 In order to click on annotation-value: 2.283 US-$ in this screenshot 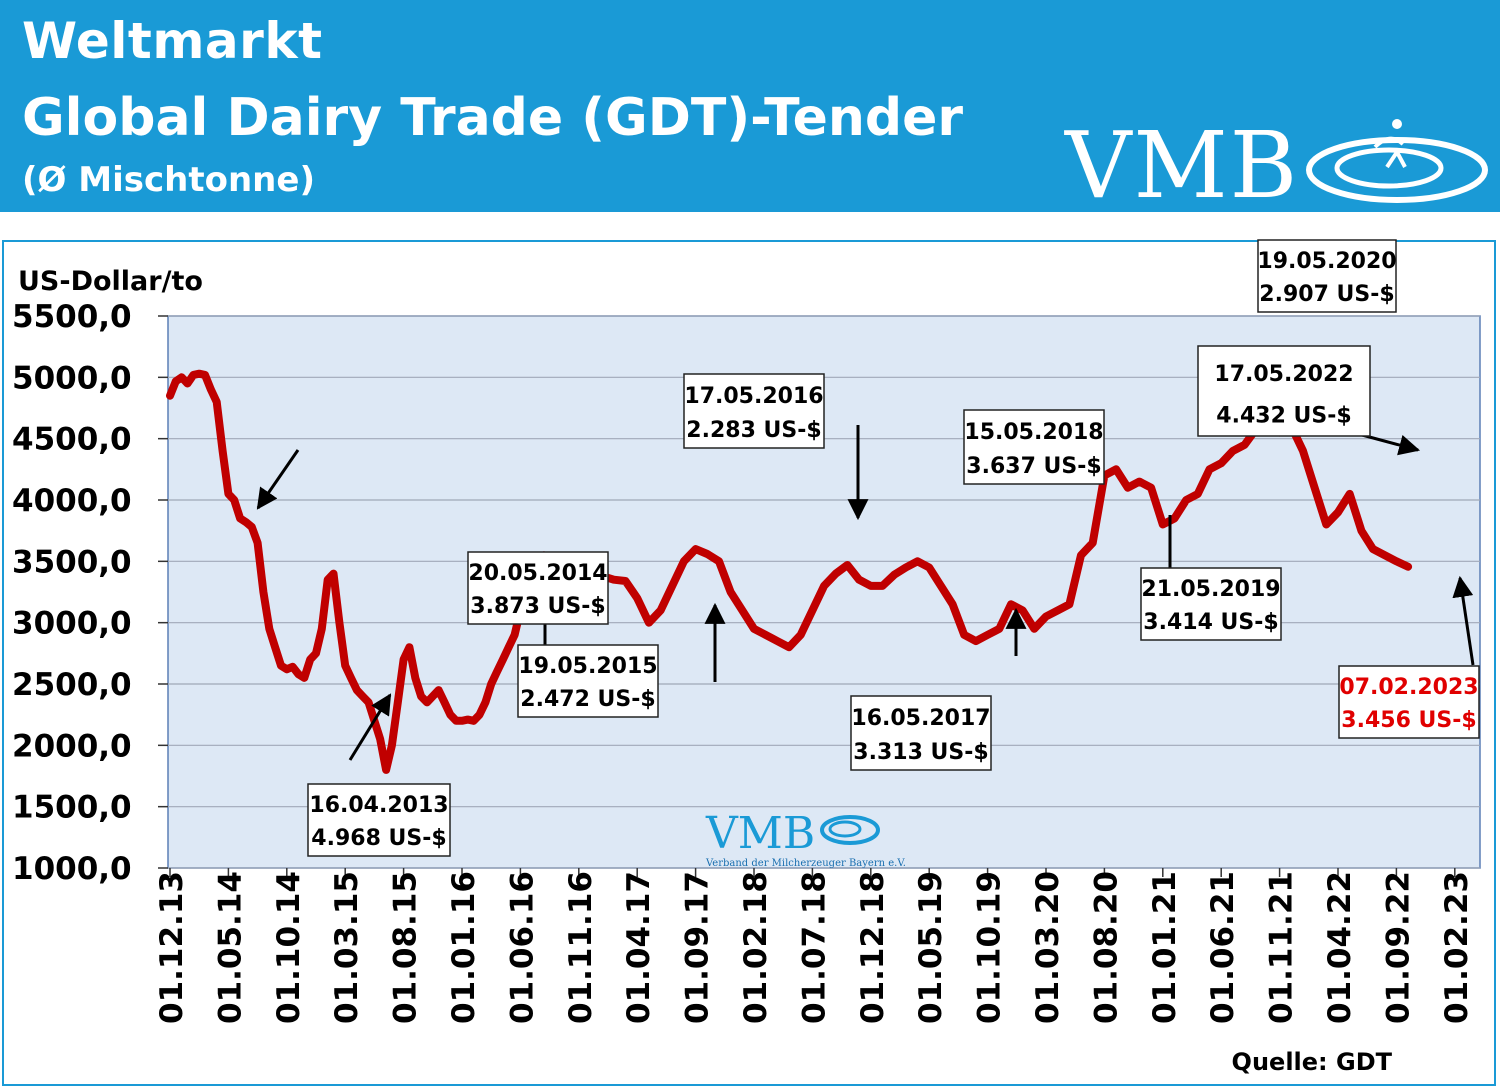, I will do `click(753, 430)`.